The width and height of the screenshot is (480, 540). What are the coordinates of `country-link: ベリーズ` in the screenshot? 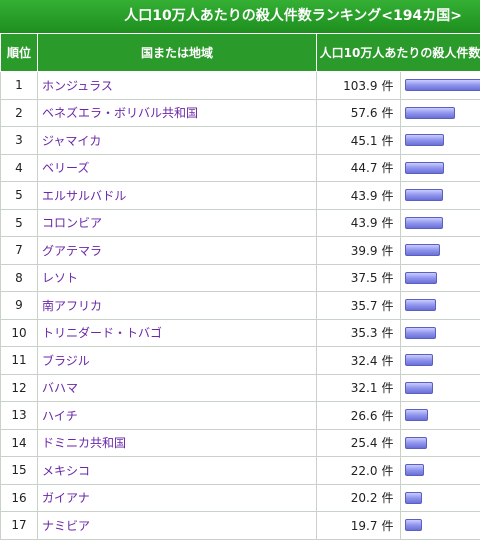 It's located at (65, 168).